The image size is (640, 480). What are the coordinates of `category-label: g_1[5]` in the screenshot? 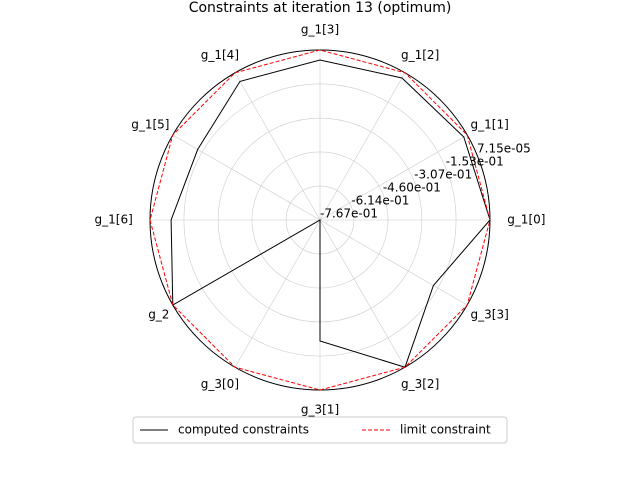 It's located at (150, 125).